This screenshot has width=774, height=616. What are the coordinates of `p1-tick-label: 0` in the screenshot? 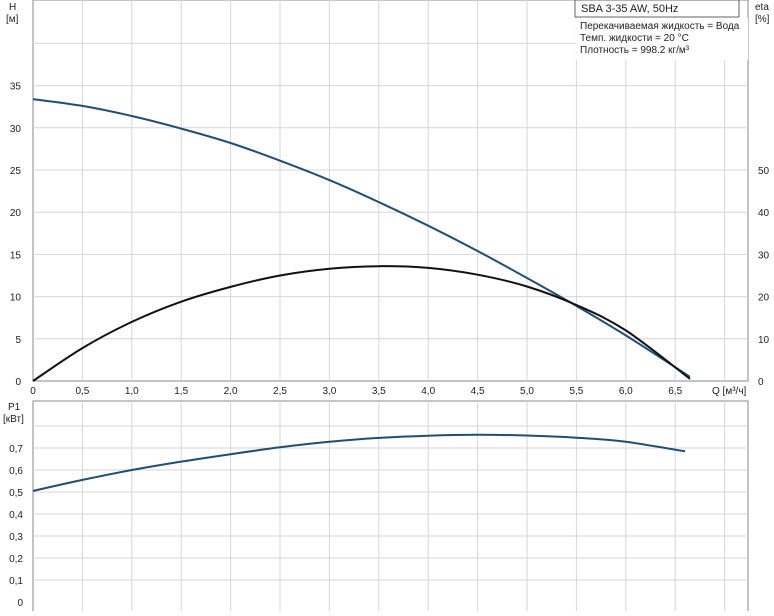 It's located at (20, 603).